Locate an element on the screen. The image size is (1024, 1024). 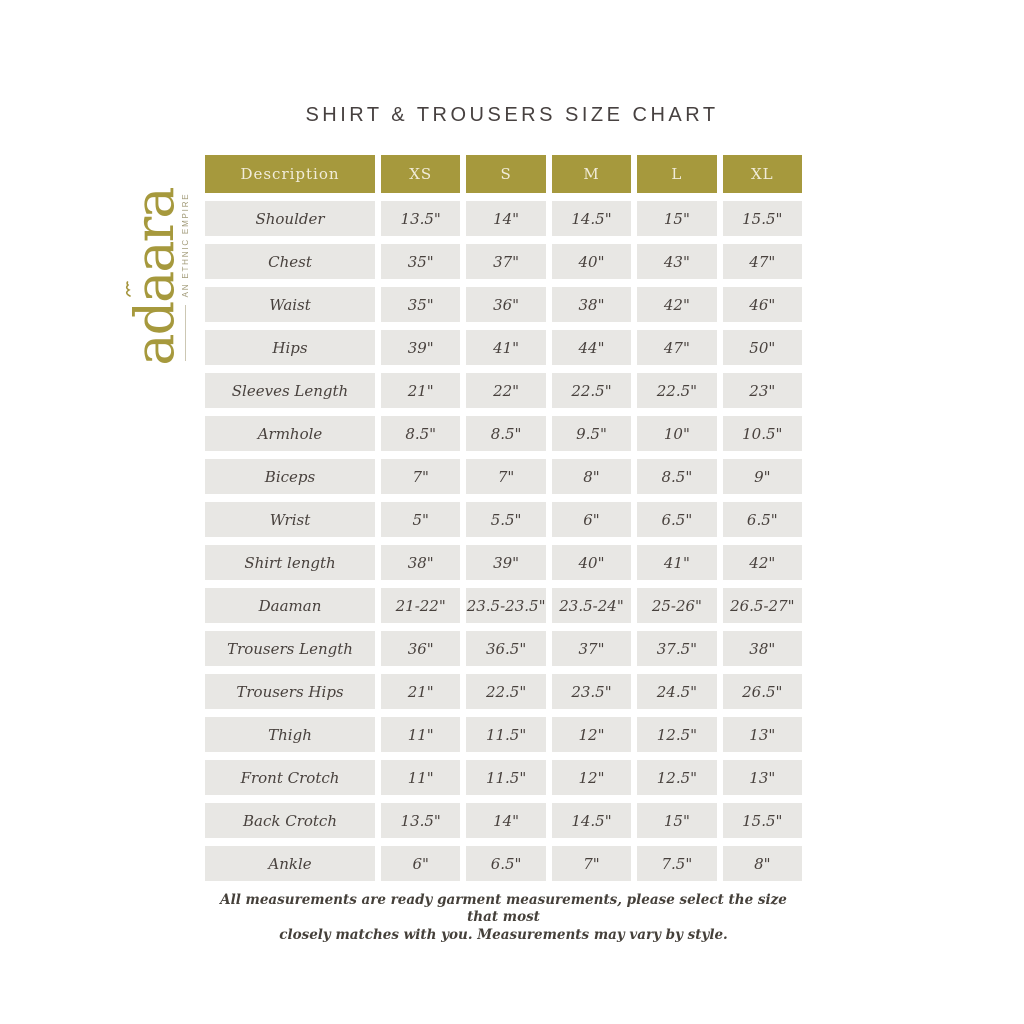
row-label: Biceps is located at coordinates (290, 476).